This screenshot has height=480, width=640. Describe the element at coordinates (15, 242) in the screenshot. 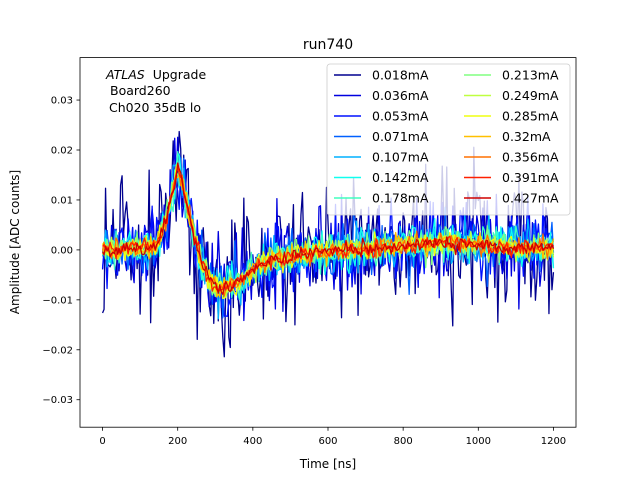

I see `y-axis-label: Amplitude [ADC counts]` at that location.